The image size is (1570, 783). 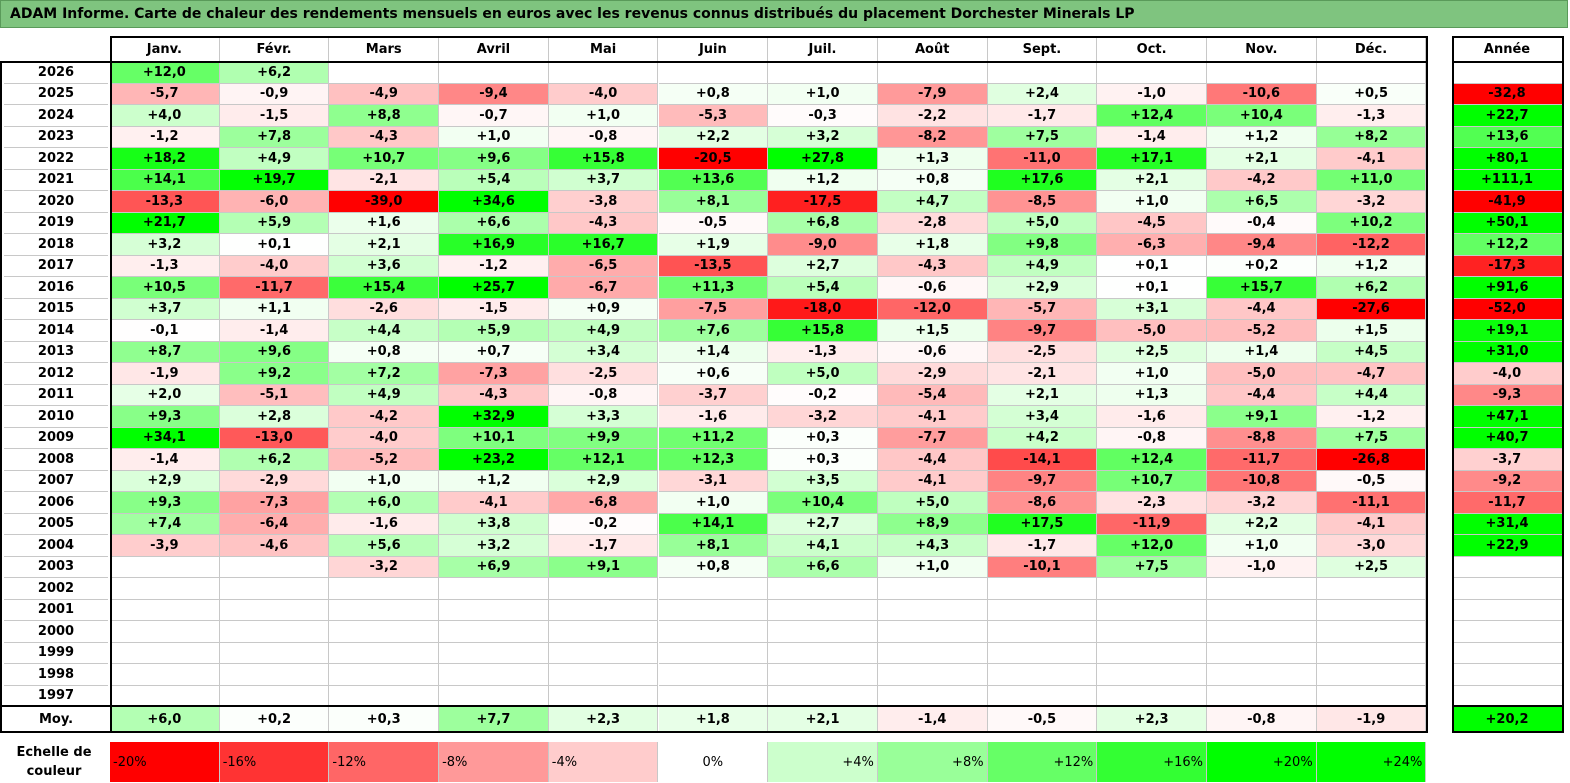 What do you see at coordinates (1262, 49) in the screenshot?
I see `month-header: Nov.` at bounding box center [1262, 49].